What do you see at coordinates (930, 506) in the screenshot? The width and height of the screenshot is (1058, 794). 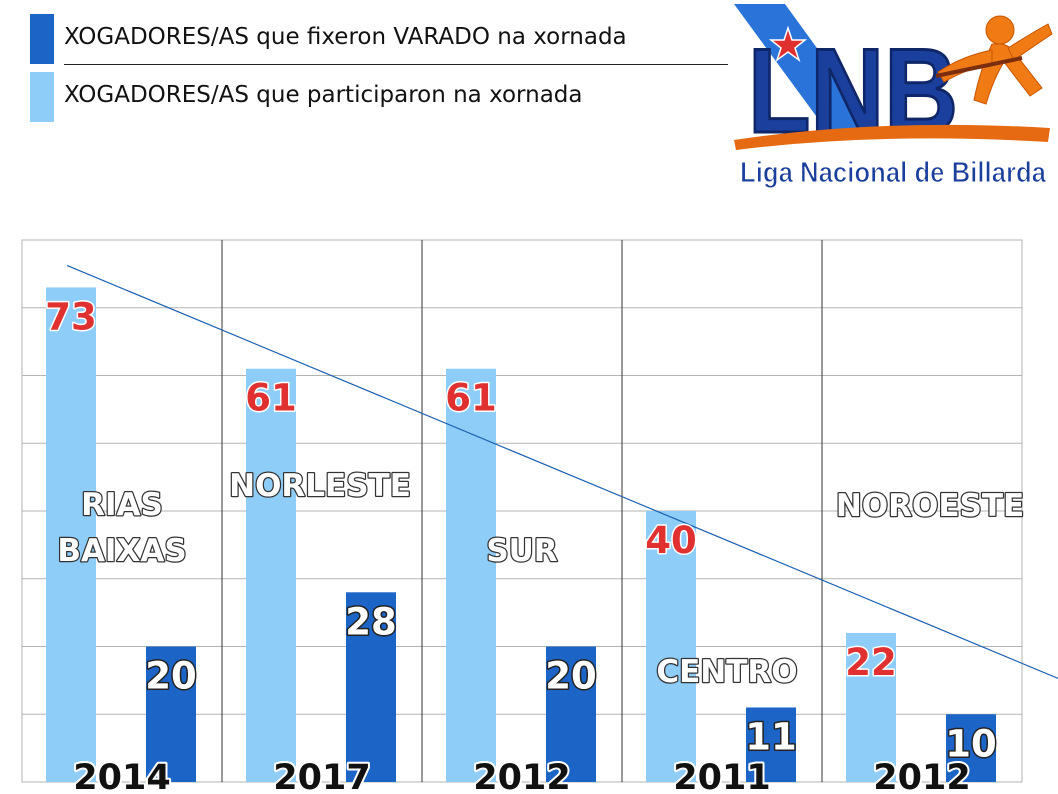 I see `region-label-4: NOROESTE` at bounding box center [930, 506].